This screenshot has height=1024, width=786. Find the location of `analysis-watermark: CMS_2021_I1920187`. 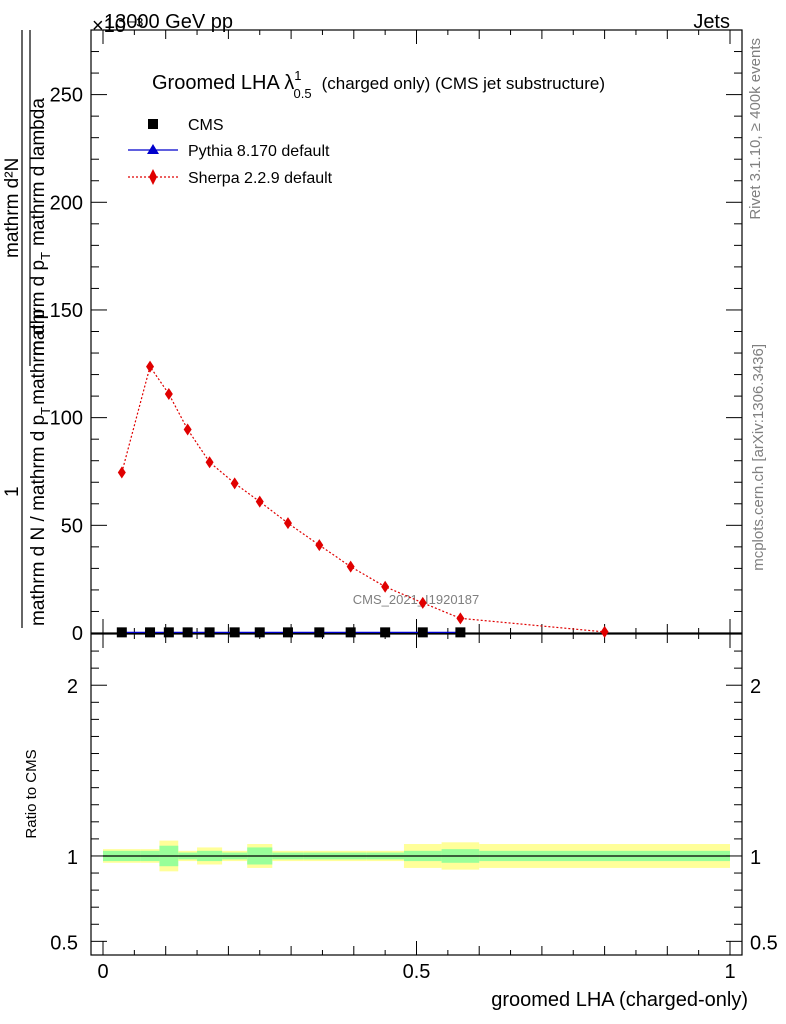

analysis-watermark: CMS_2021_I1920187 is located at coordinates (416, 599).